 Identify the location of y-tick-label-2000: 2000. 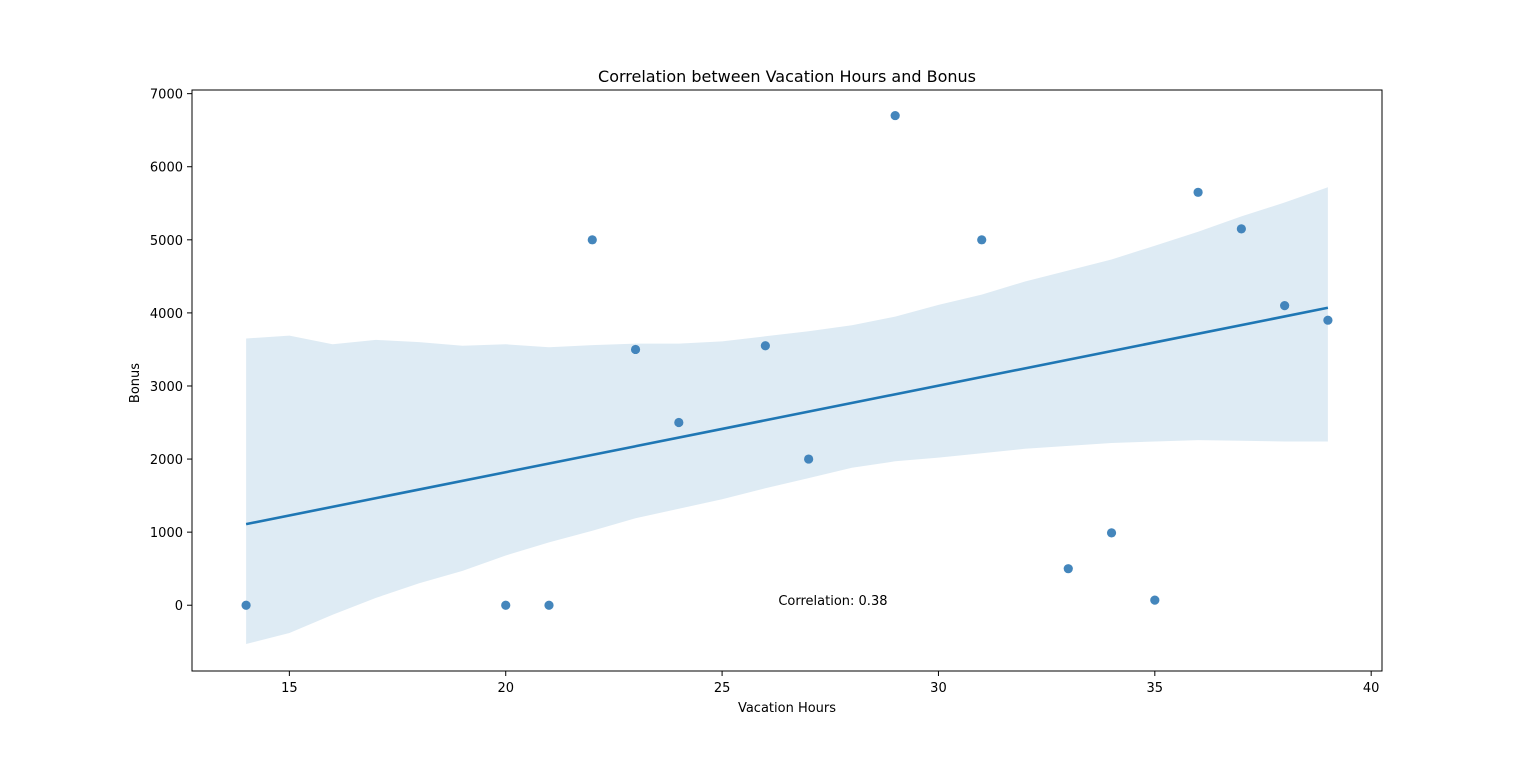
(166, 460).